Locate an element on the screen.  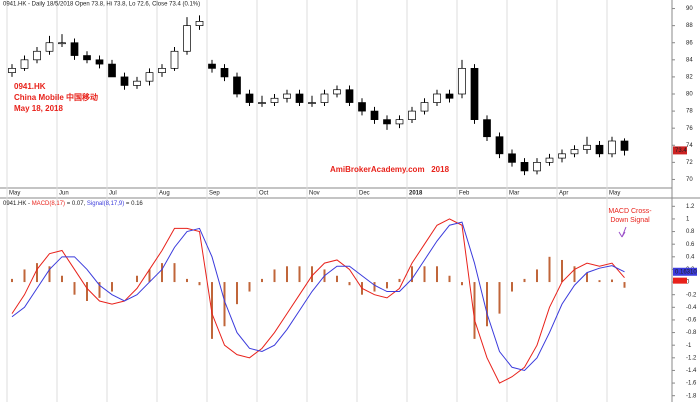
legend-entry: MACD(8,17) is located at coordinates (48, 204).